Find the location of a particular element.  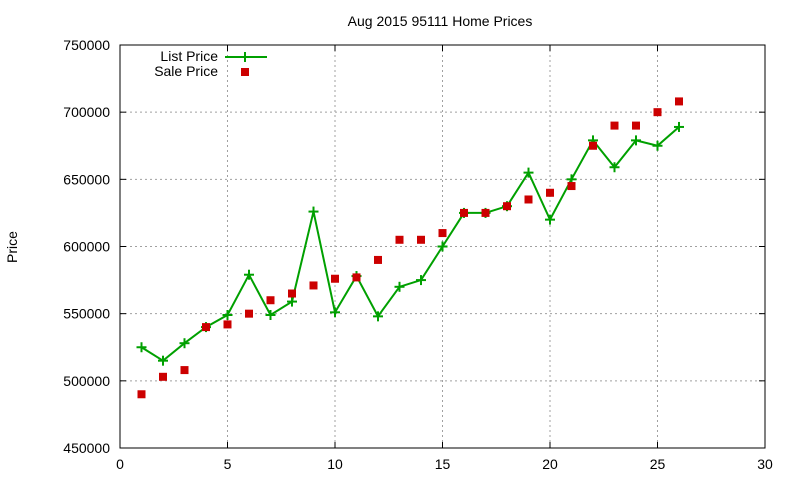

y-tick-label: 750000 is located at coordinates (86, 45).